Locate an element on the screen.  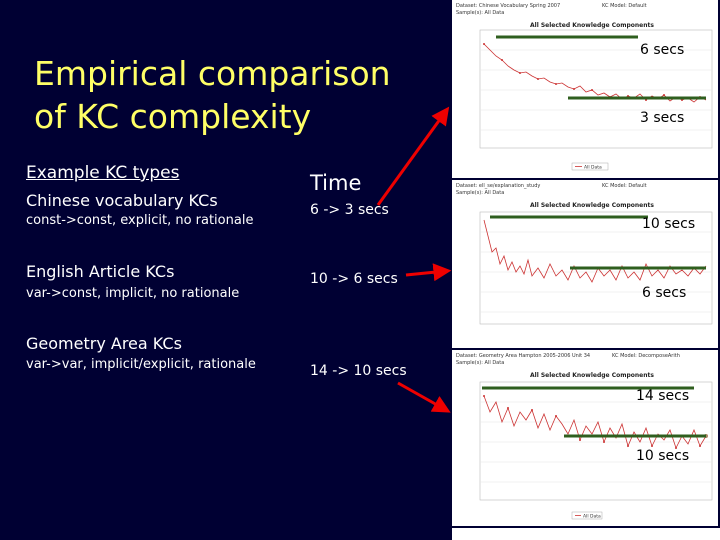
arrow-to-chinese-icon is located at coordinates (413, 156).